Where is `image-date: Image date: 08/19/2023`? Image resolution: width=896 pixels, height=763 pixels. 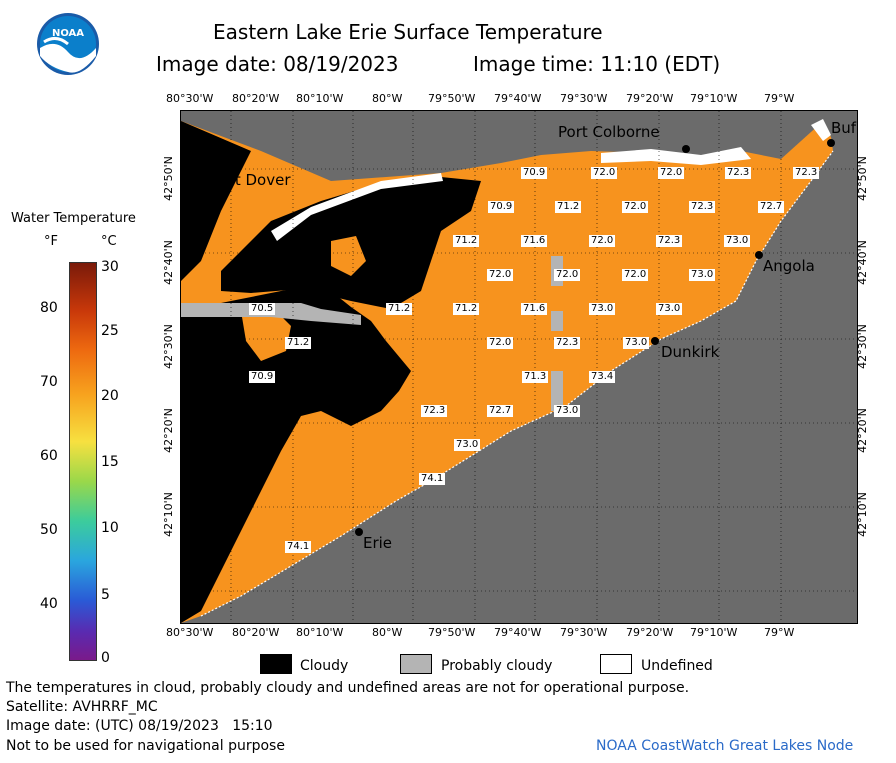
image-date: Image date: 08/19/2023 is located at coordinates (277, 64).